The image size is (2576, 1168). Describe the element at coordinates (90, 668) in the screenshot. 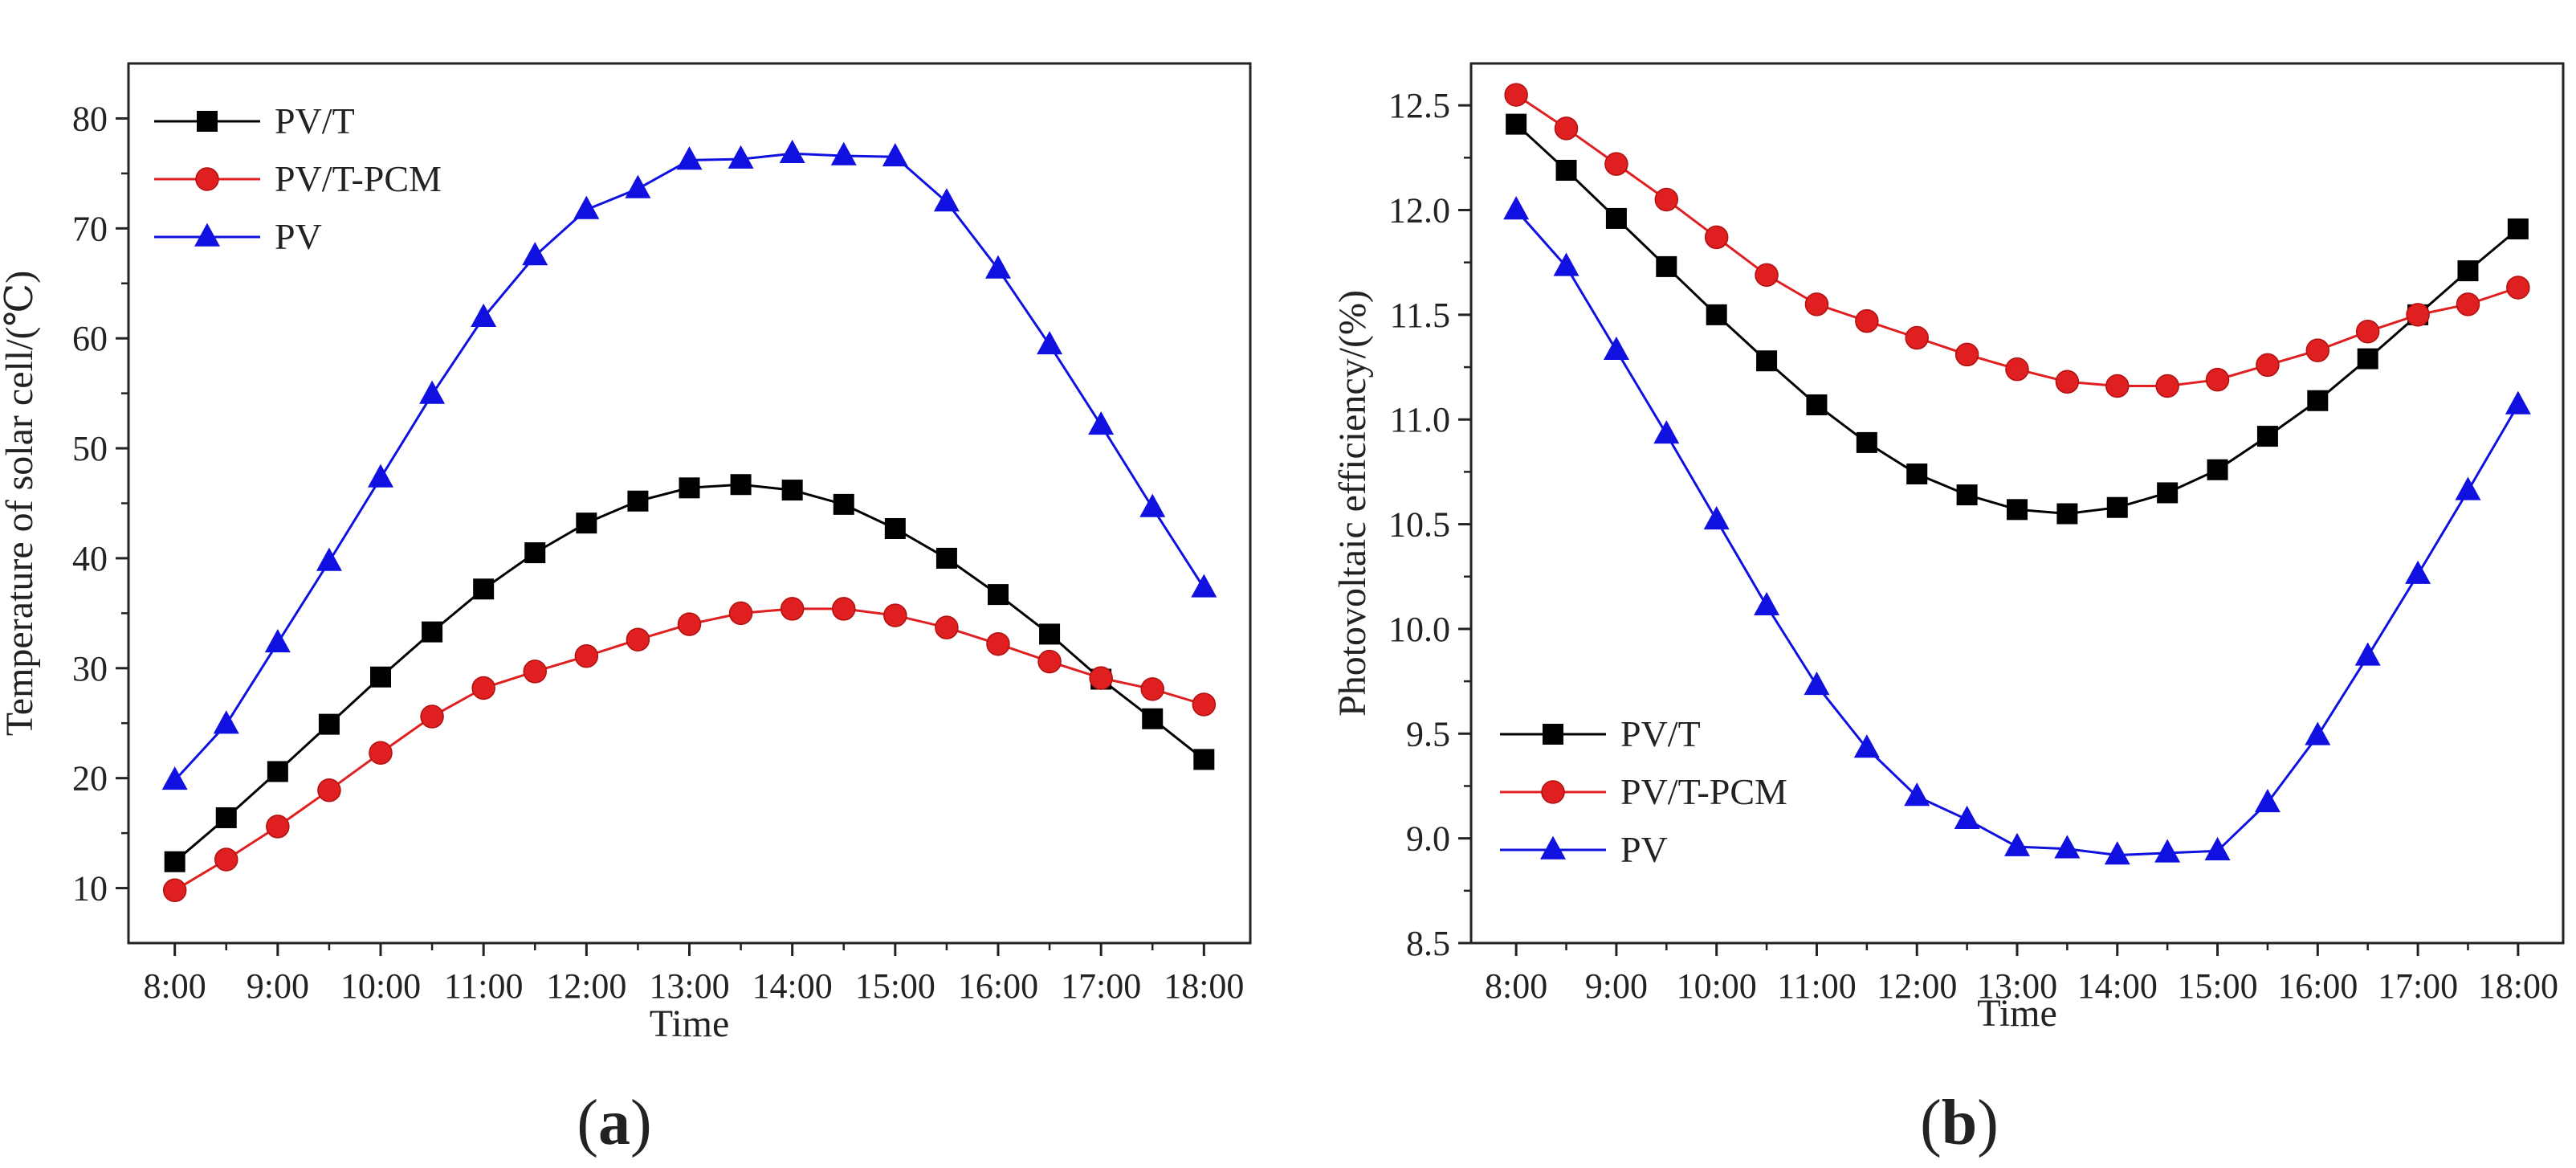

I see `y-tick-label: 30` at that location.